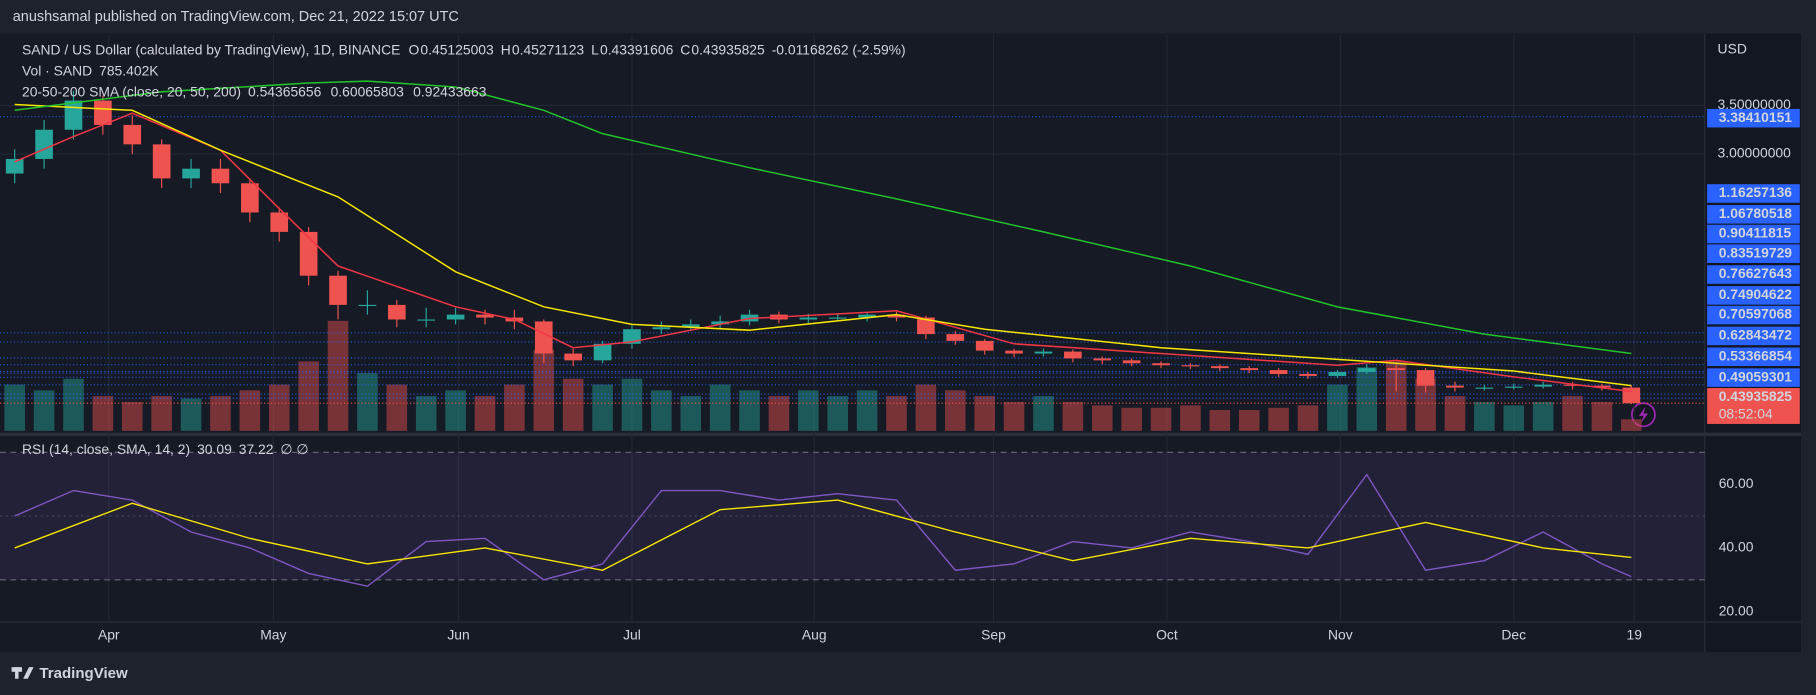 The height and width of the screenshot is (695, 1816). I want to click on ohlc-value: 0.43391606, so click(637, 50).